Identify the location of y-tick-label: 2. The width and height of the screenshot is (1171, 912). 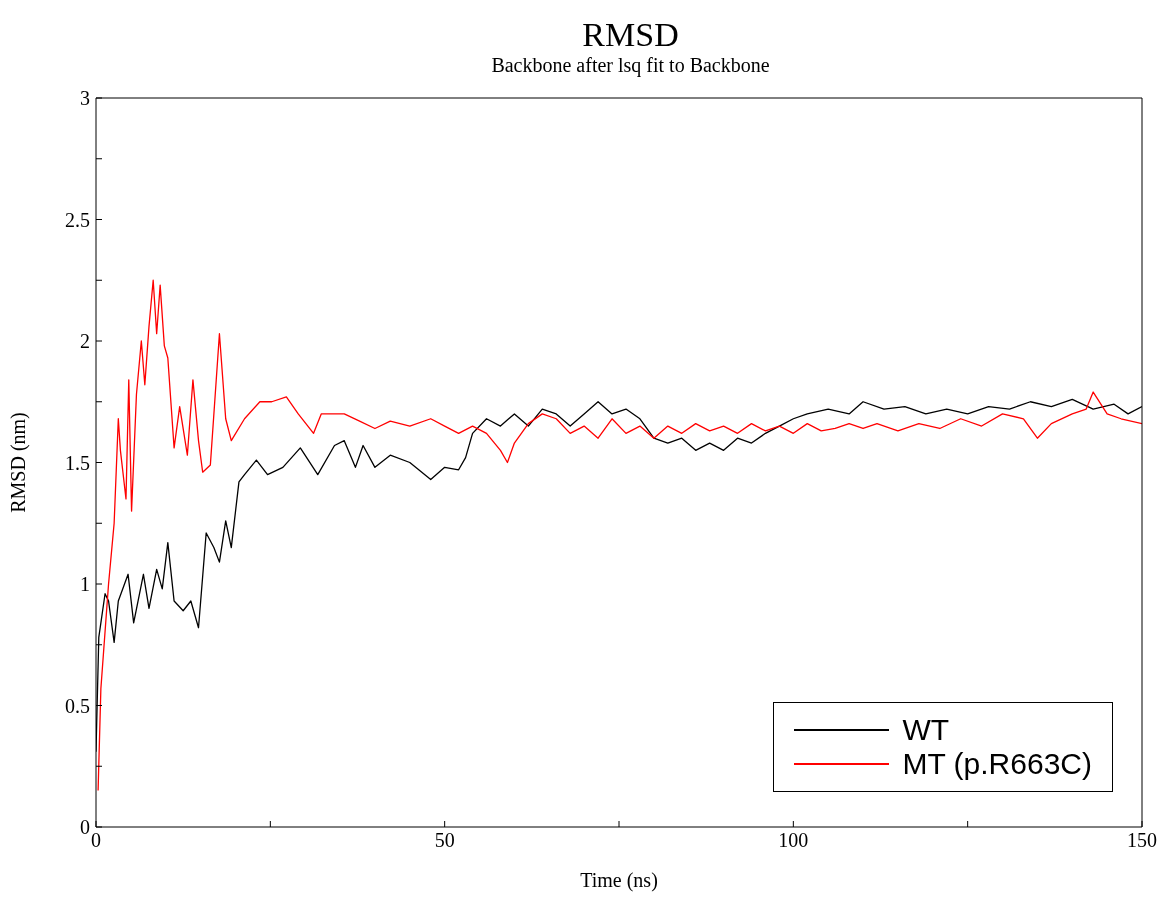
(85, 341).